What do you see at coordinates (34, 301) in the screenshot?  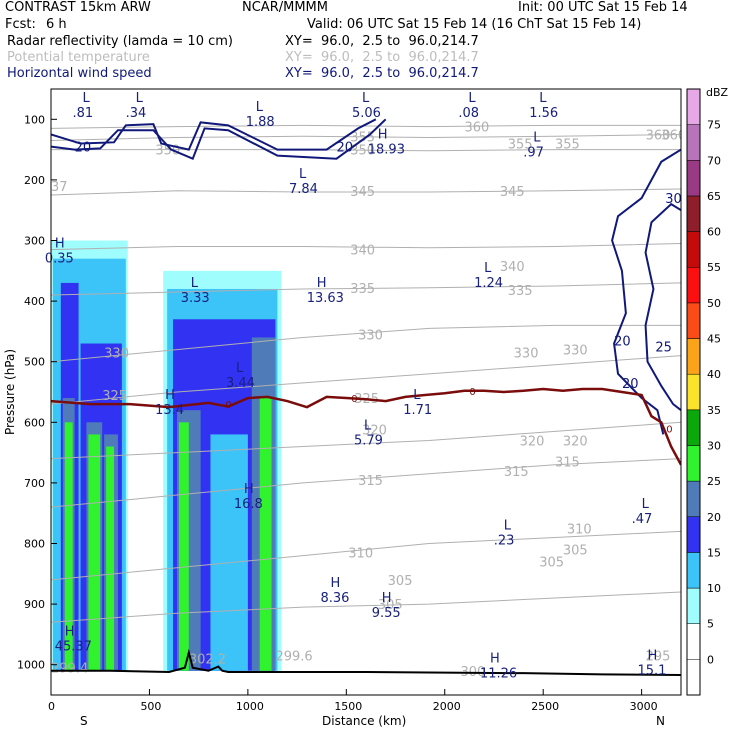 I see `y-tick-label: 400` at bounding box center [34, 301].